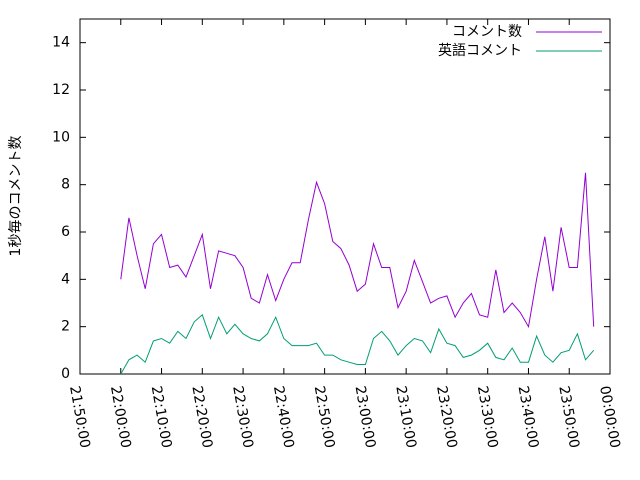  What do you see at coordinates (324, 417) in the screenshot?
I see `x-tick-label: 22:50:00` at bounding box center [324, 417].